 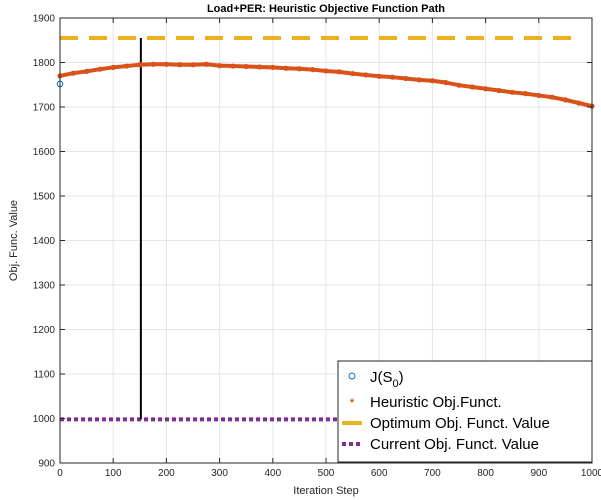 What do you see at coordinates (352, 376) in the screenshot?
I see `legend-initial-marker` at bounding box center [352, 376].